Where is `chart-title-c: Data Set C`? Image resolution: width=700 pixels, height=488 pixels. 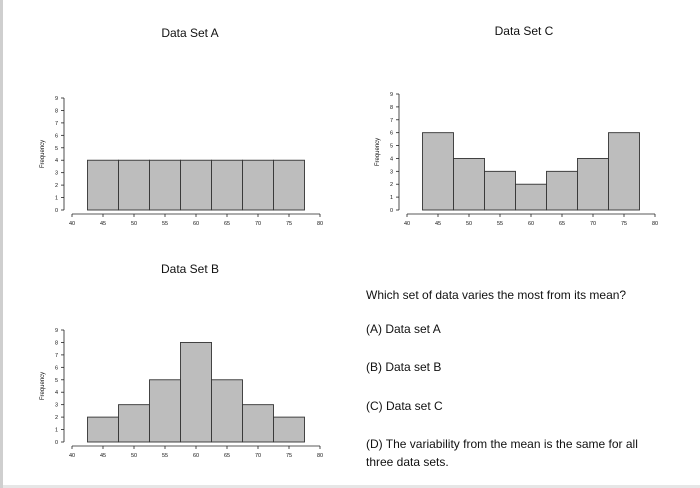
chart-title-c: Data Set C is located at coordinates (524, 31).